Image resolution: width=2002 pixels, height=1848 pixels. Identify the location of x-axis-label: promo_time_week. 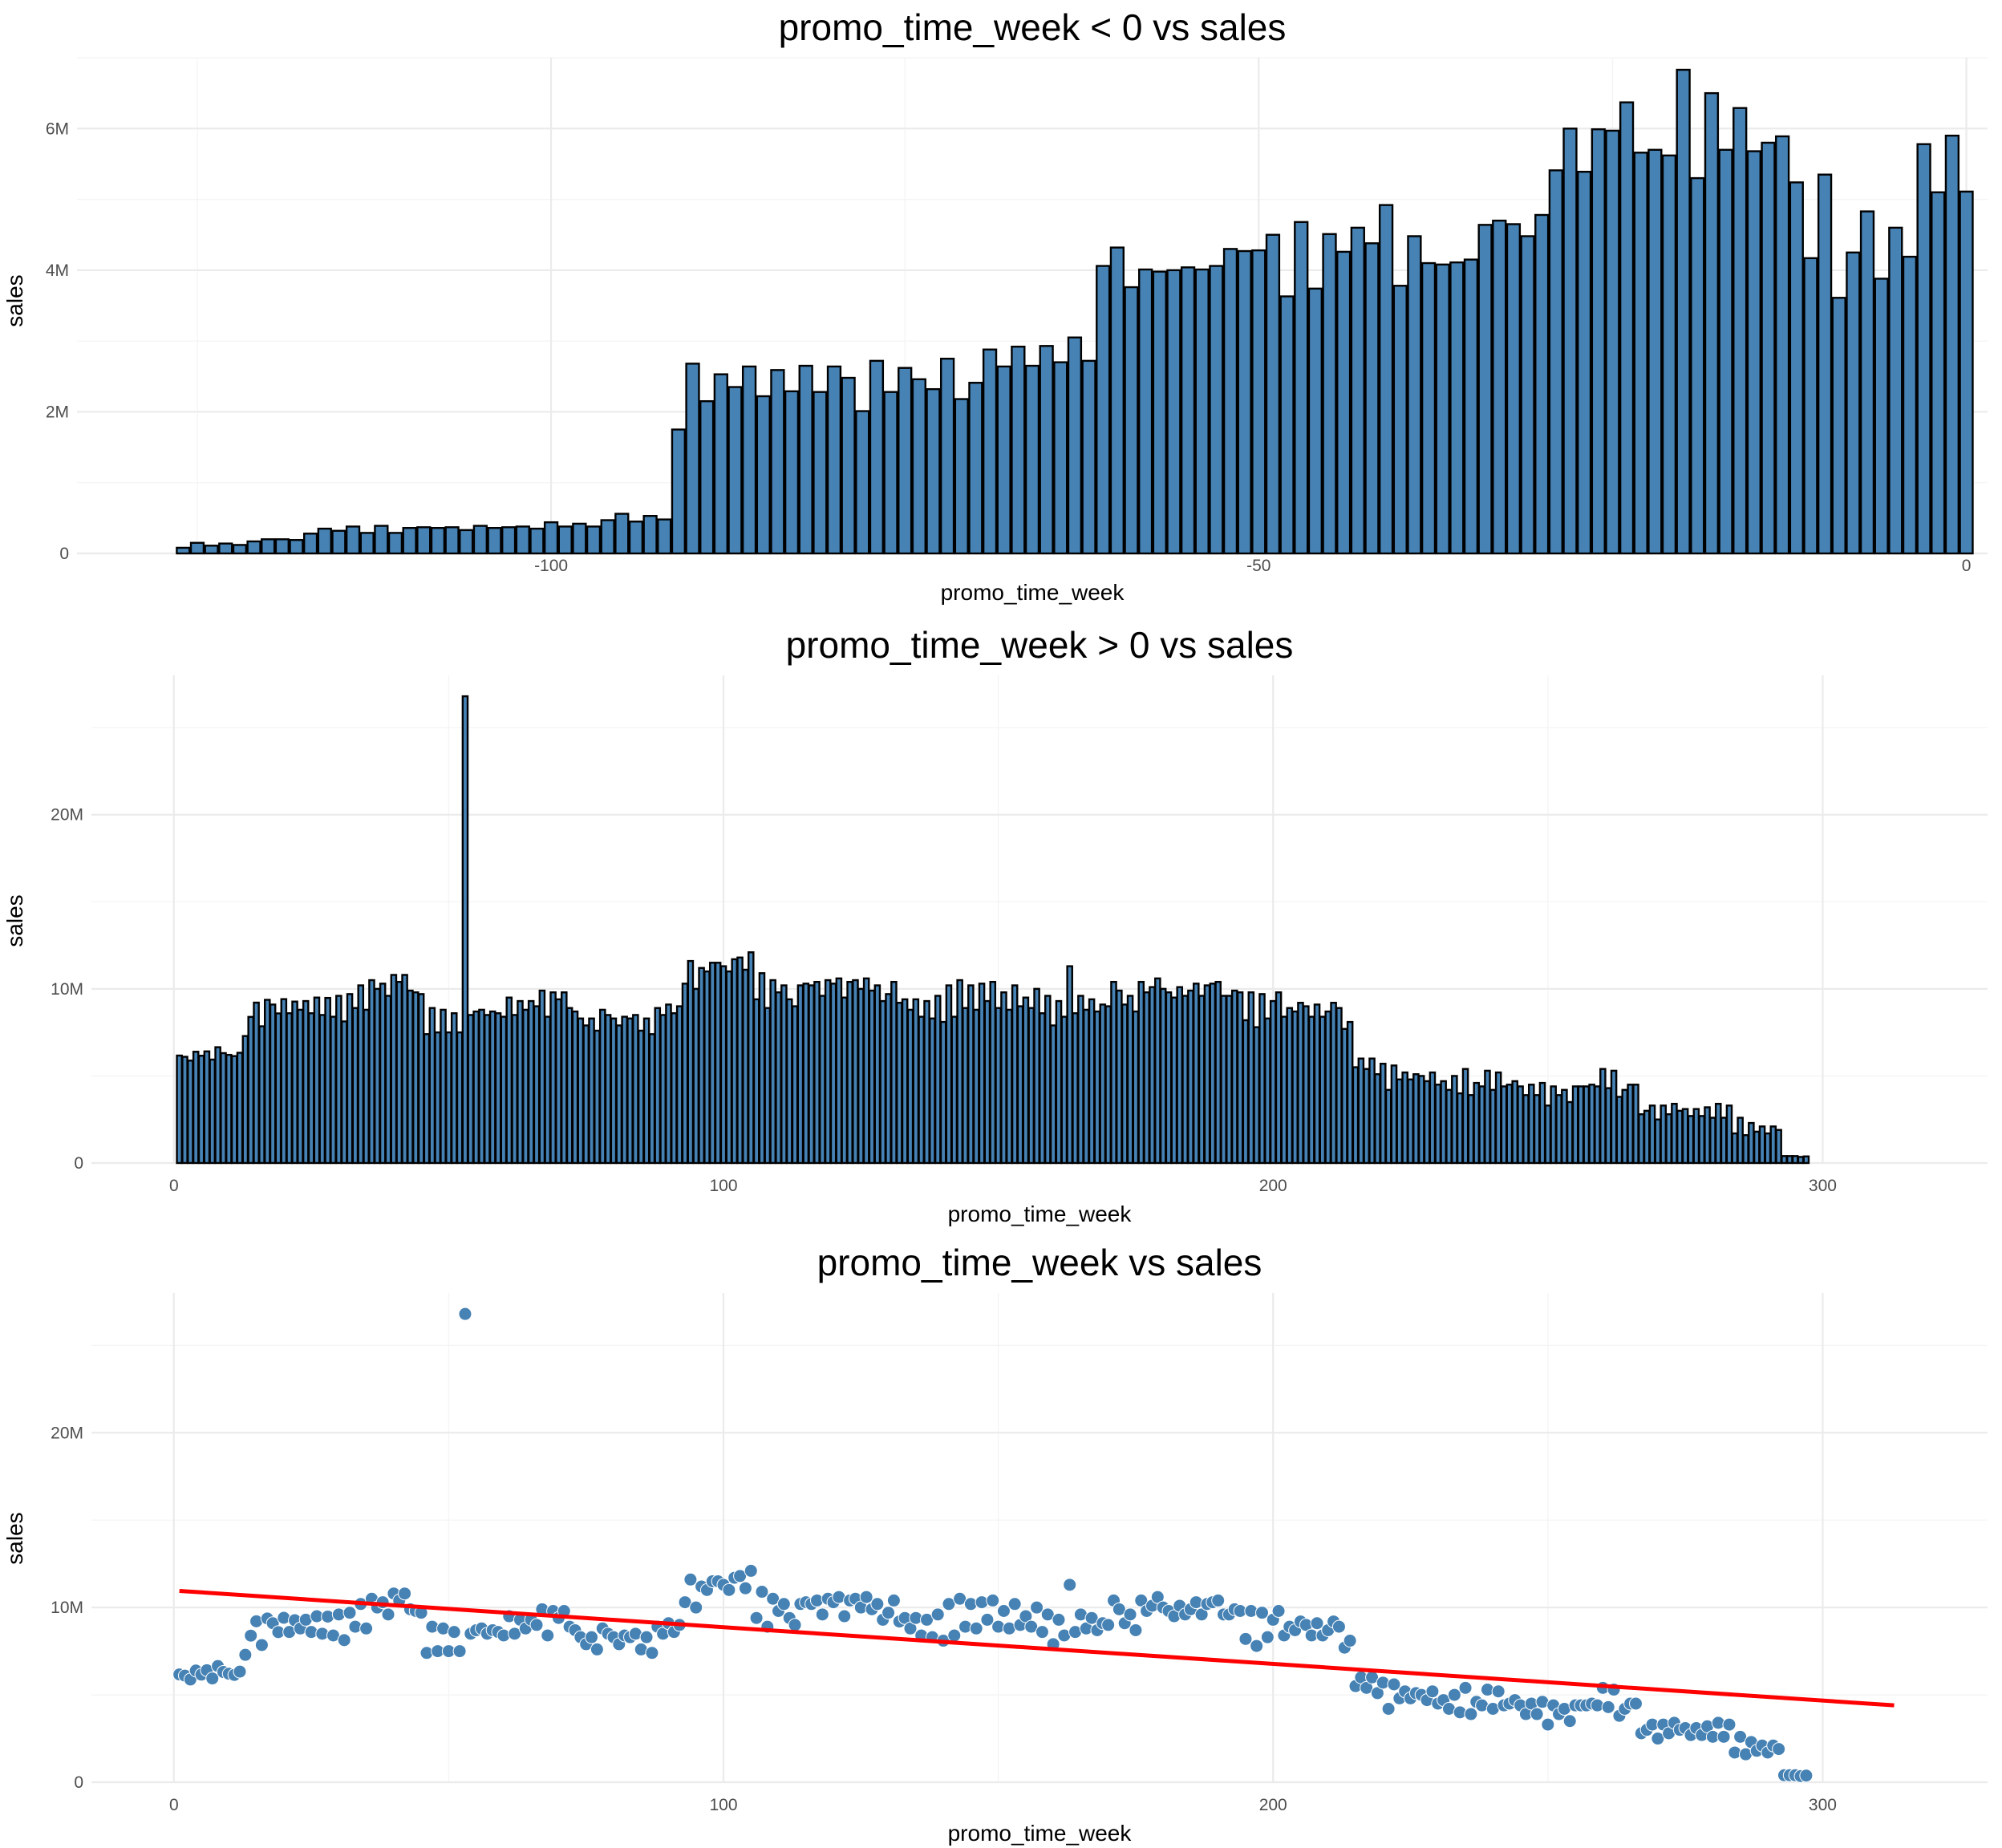
(1033, 592).